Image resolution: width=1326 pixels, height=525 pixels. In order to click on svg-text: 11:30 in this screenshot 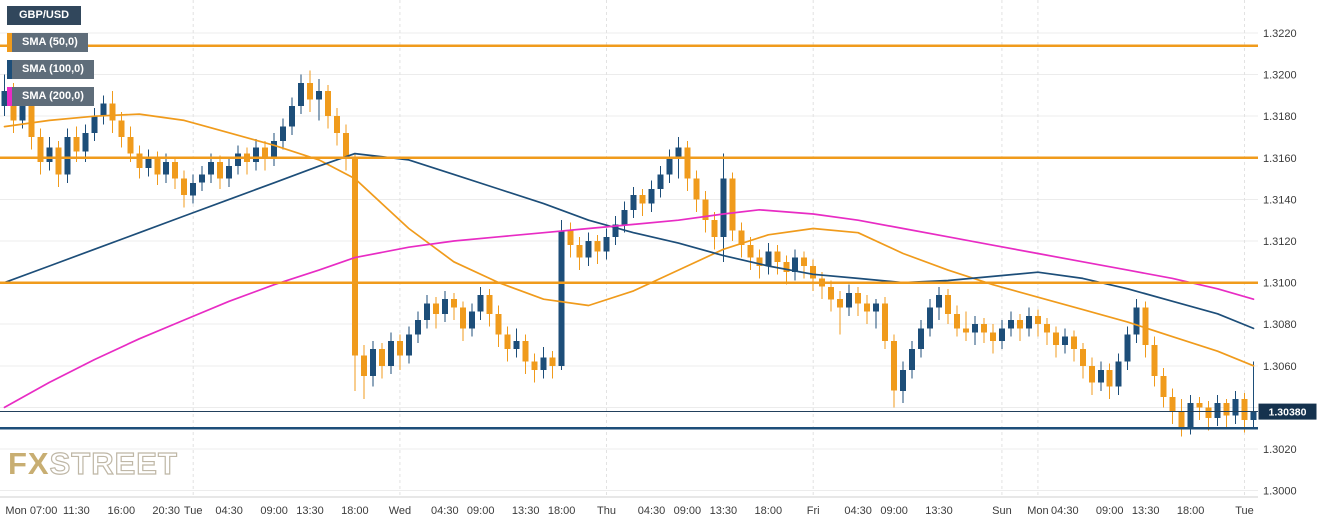, I will do `click(76, 511)`.